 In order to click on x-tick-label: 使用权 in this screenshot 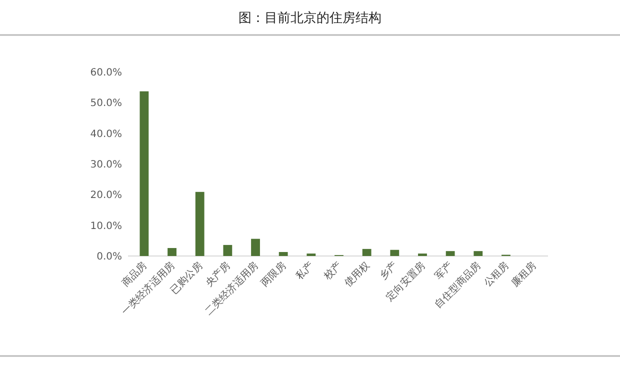, I will do `click(357, 275)`.